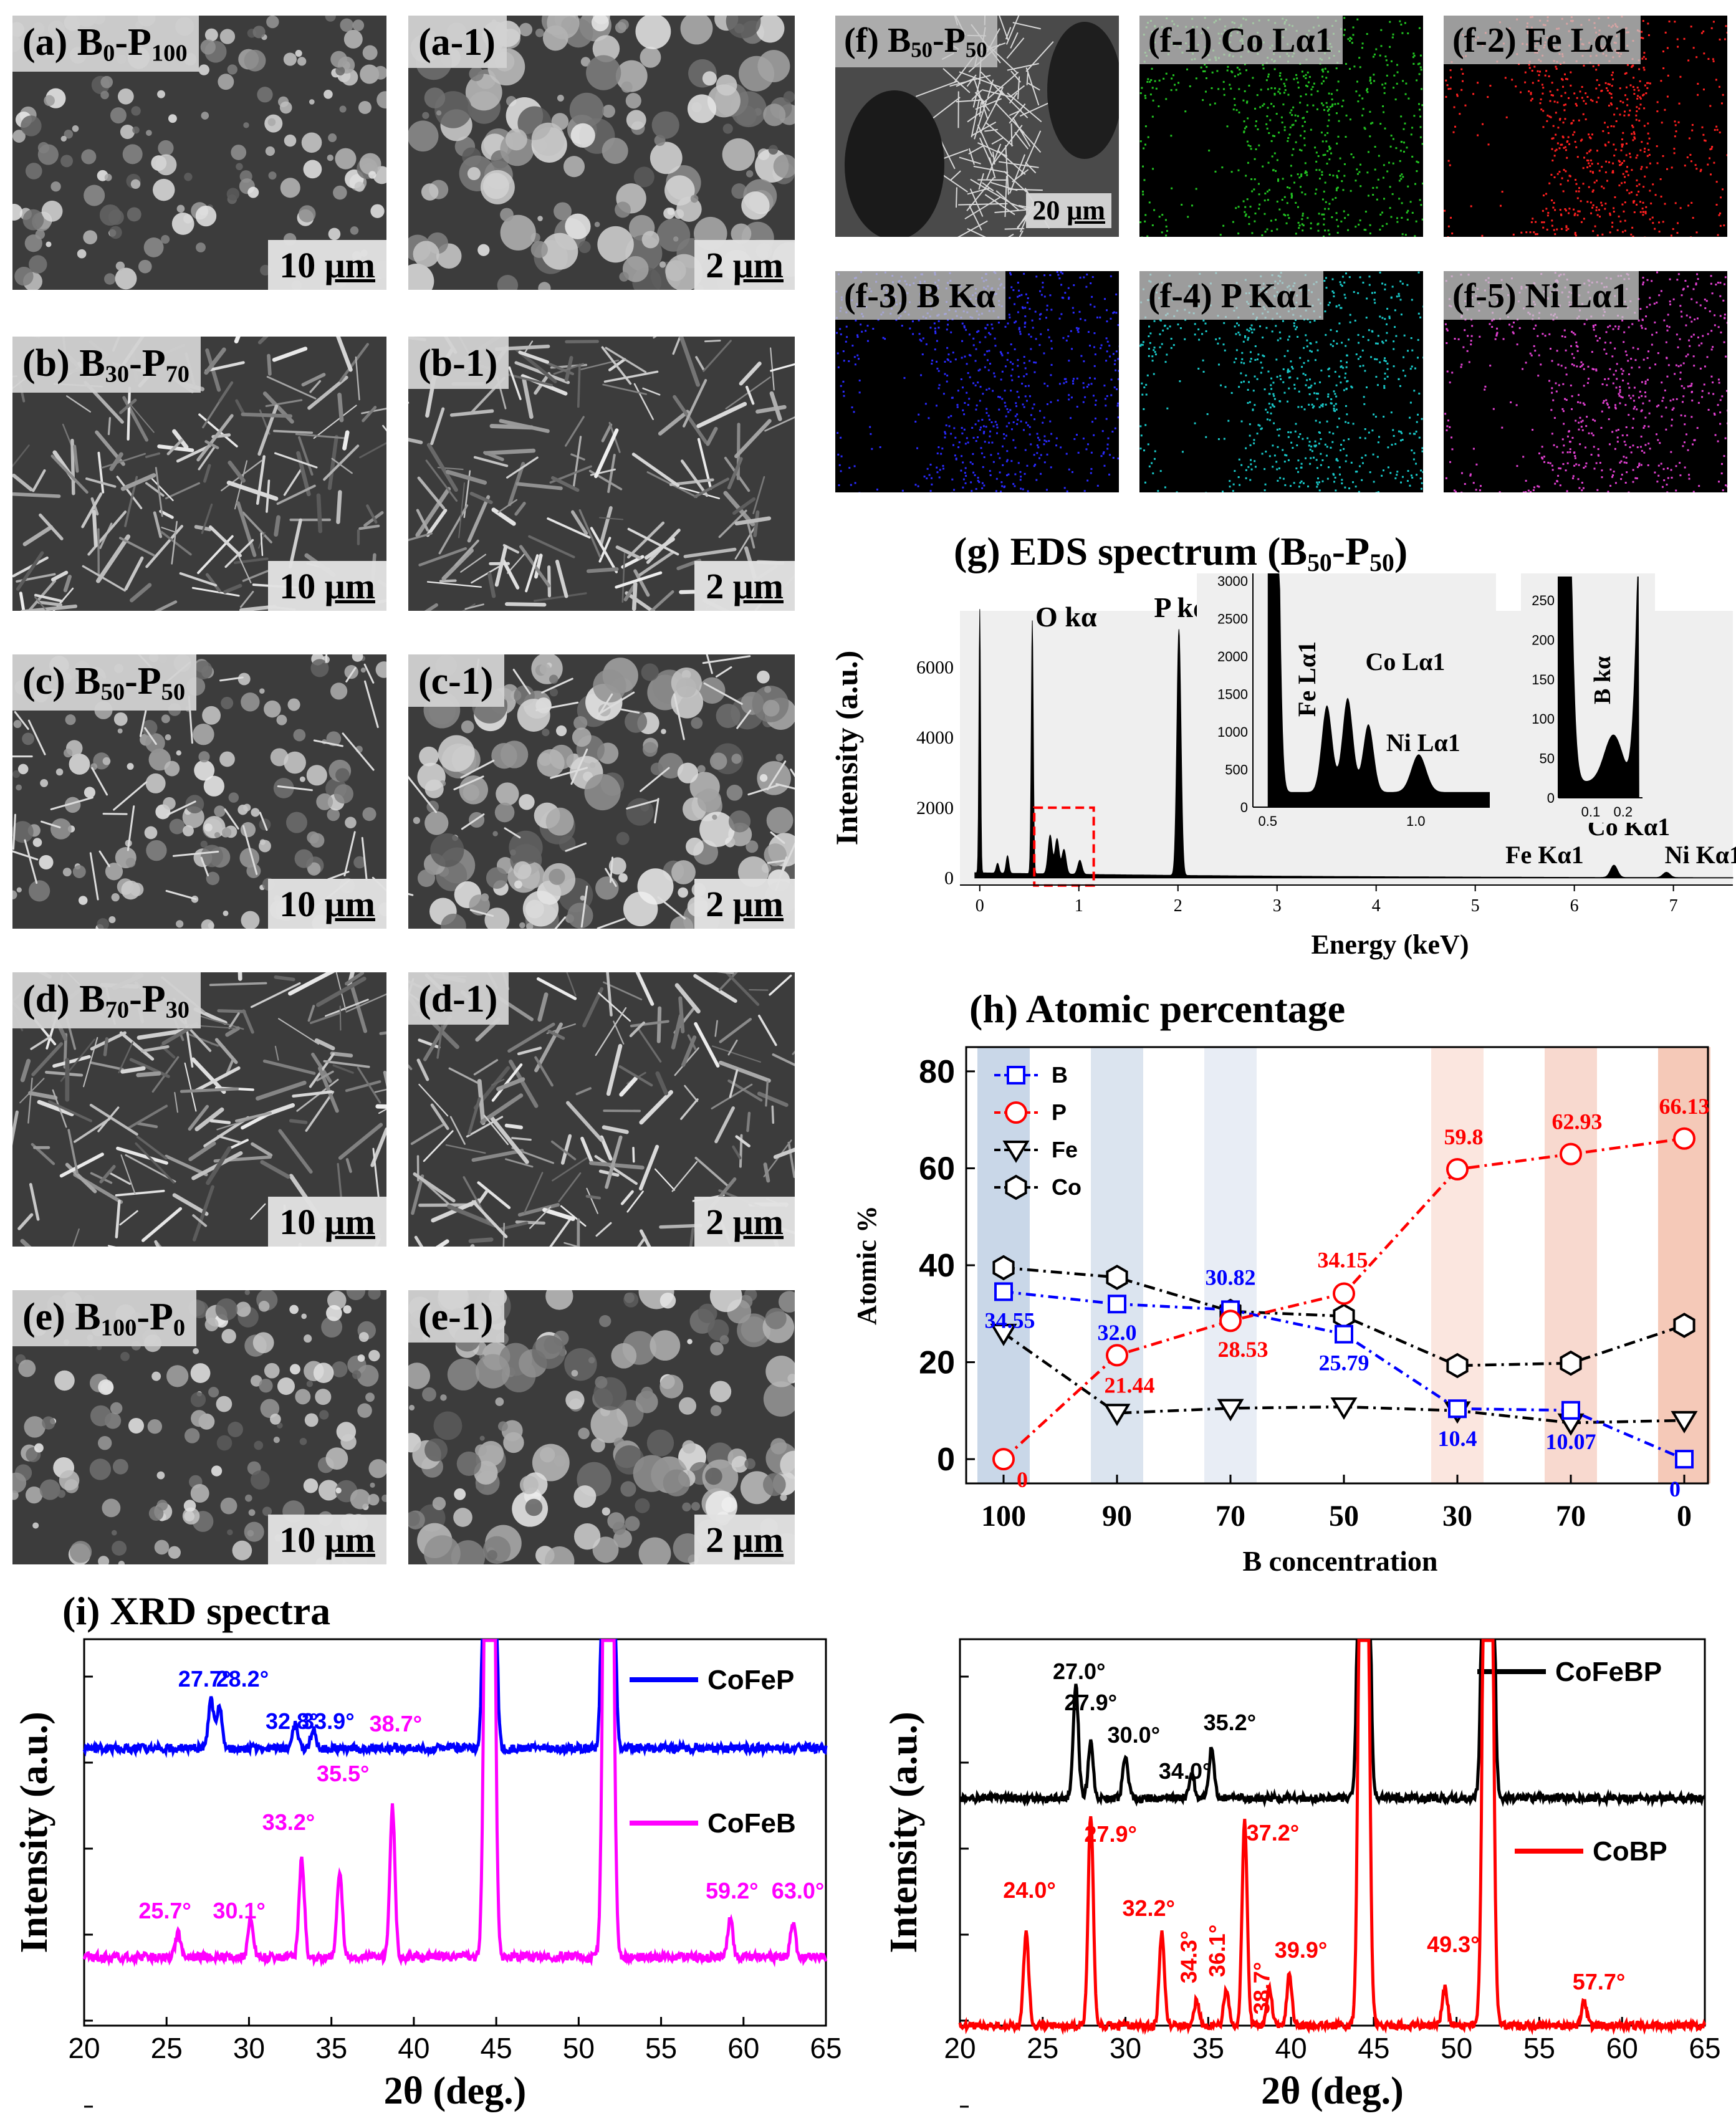  What do you see at coordinates (199, 474) in the screenshot?
I see `sem-image: (b) B30-P70 10 μm` at bounding box center [199, 474].